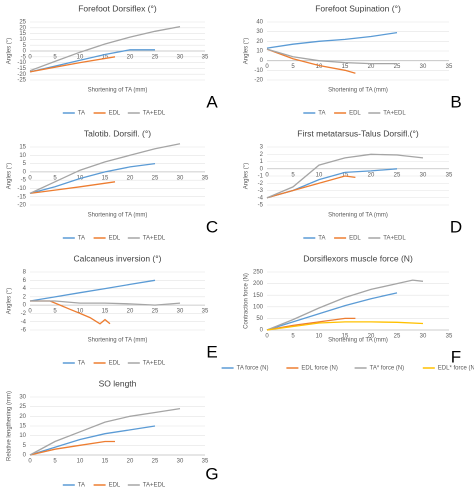 The width and height of the screenshot is (474, 497). Describe the element at coordinates (358, 133) in the screenshot. I see `chart-title: First metatarsus-Talus Dorsifl.(°)` at that location.